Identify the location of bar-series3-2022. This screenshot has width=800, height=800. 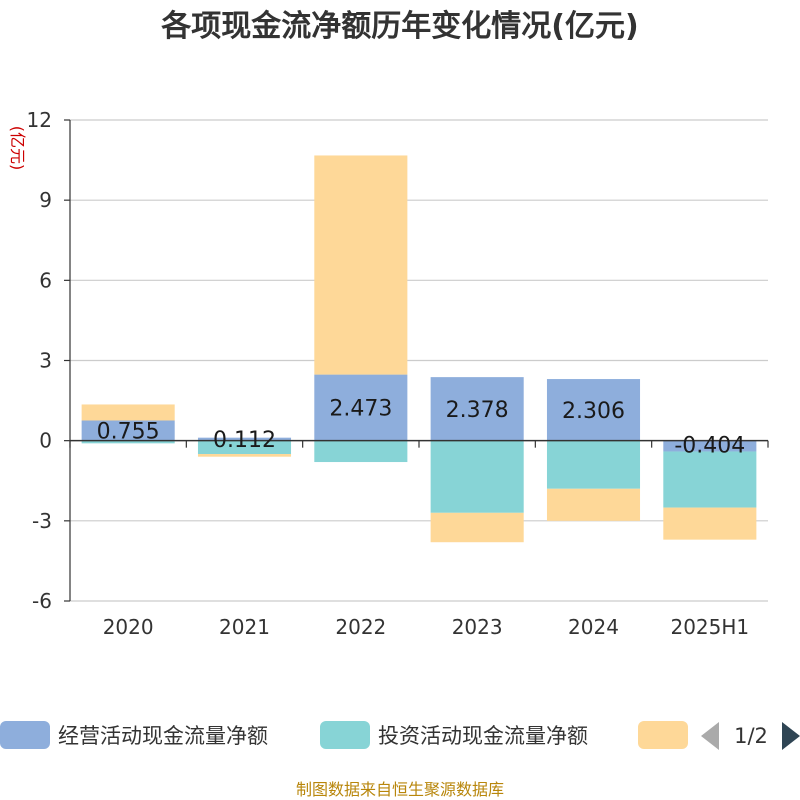
(361, 265).